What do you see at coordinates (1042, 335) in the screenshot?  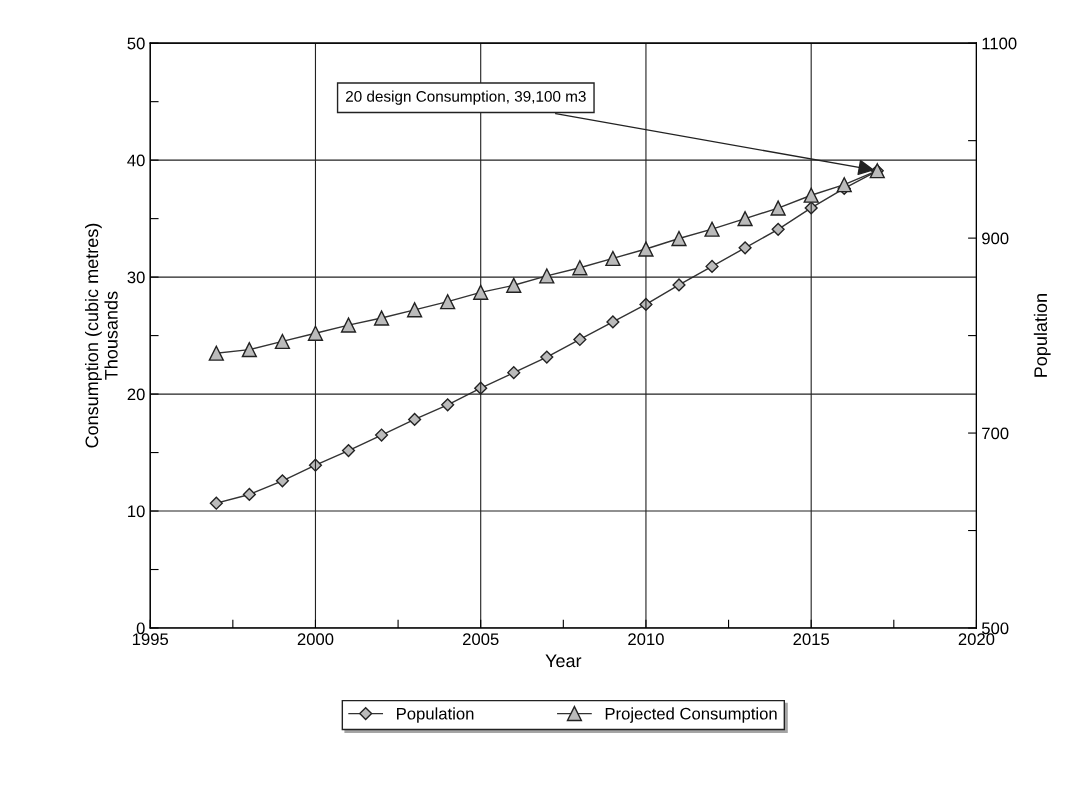 I see `y2-axis-title: Population` at bounding box center [1042, 335].